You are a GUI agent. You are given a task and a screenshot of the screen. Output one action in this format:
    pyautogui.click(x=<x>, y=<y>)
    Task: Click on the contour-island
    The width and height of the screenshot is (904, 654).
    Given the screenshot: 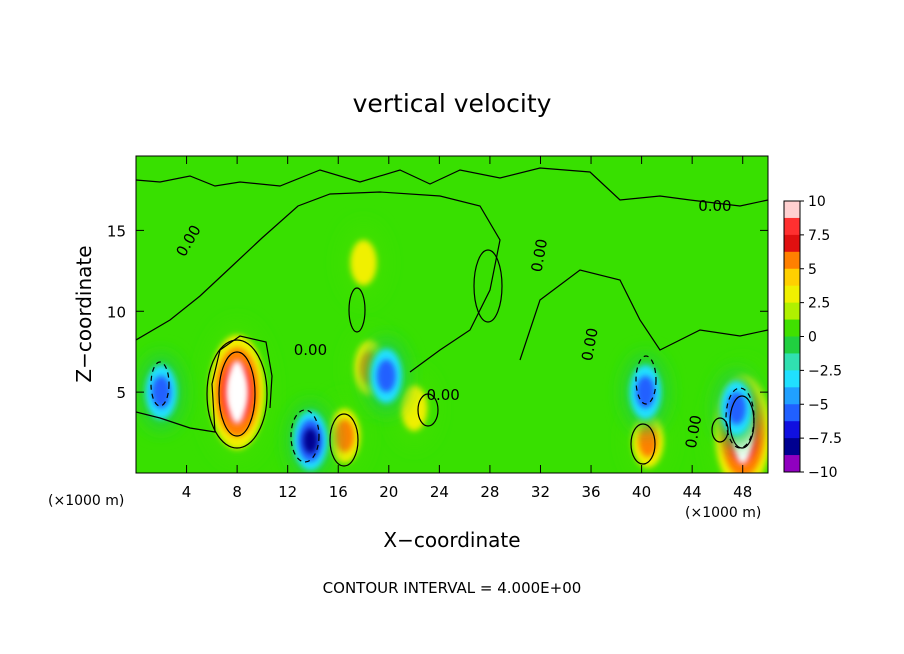 What is the action you would take?
    pyautogui.click(x=488, y=286)
    